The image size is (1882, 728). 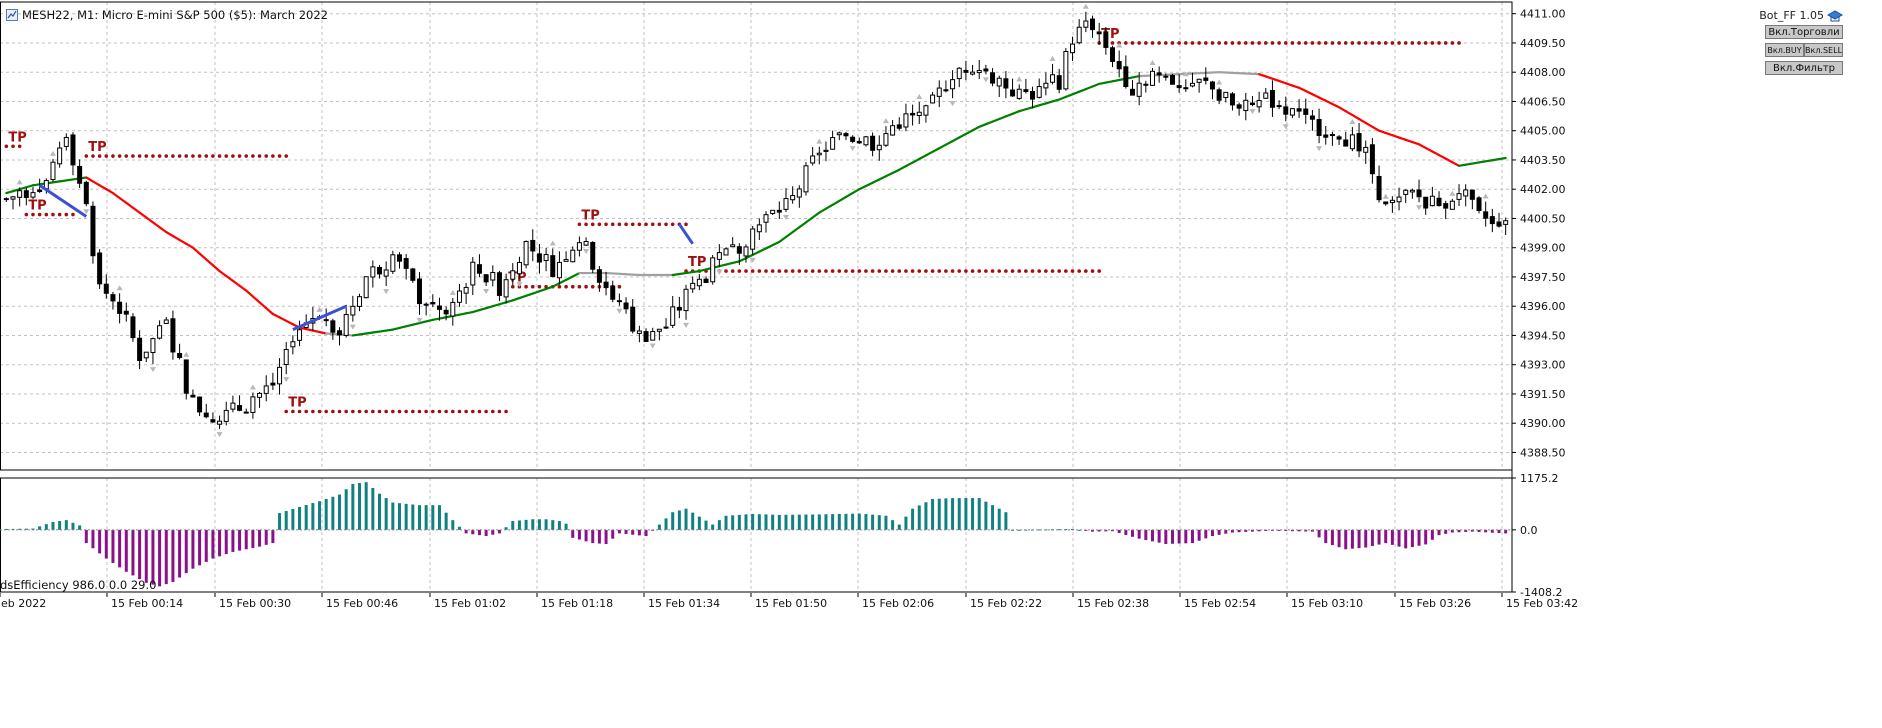 What do you see at coordinates (1804, 68) in the screenshot?
I see `button-enable-filter: Вкл.Фильтр` at bounding box center [1804, 68].